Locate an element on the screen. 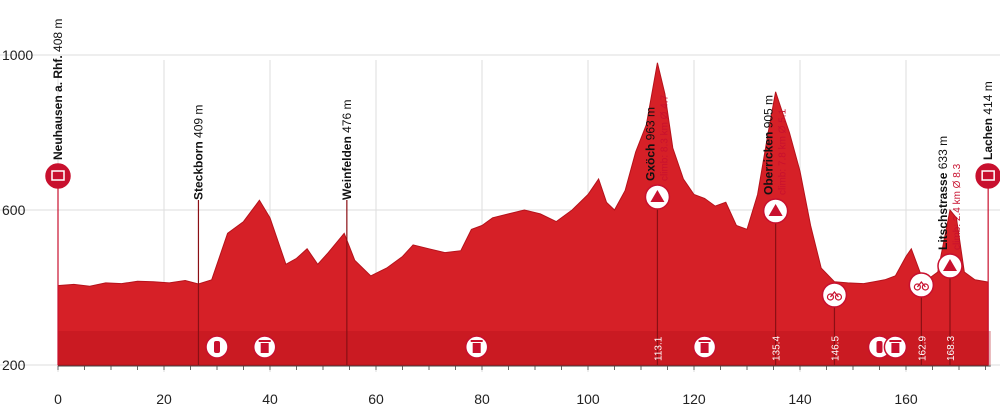 The height and width of the screenshot is (412, 1000). marker-km-0: 146.5 is located at coordinates (835, 348).